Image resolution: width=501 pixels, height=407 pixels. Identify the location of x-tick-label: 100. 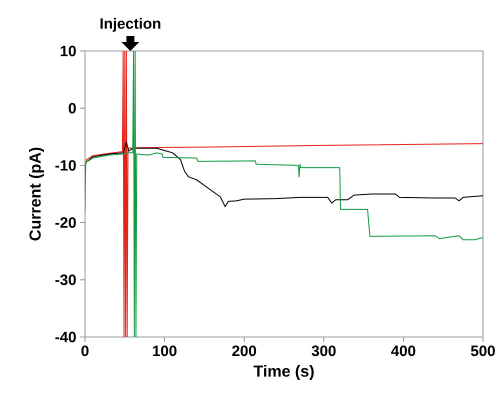
(164, 351).